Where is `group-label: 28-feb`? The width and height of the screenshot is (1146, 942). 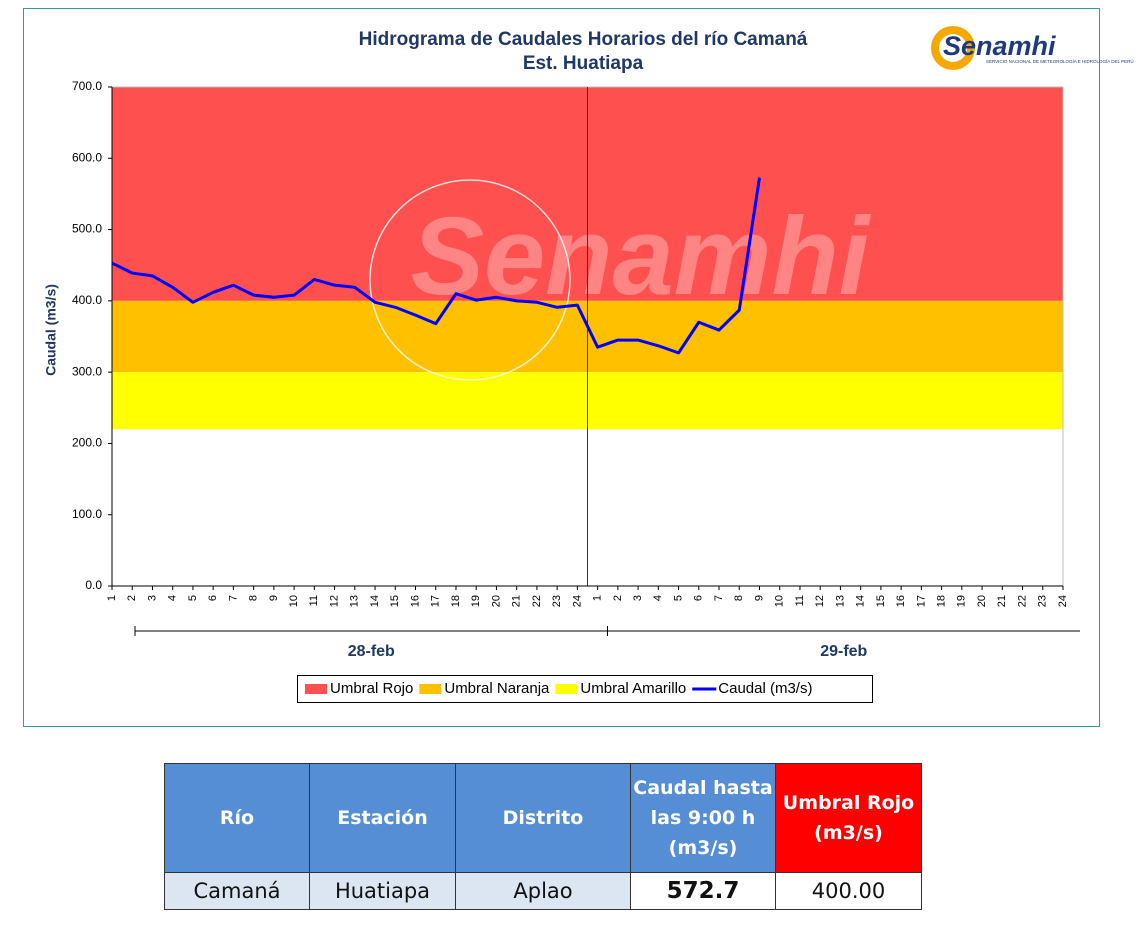 group-label: 28-feb is located at coordinates (371, 651).